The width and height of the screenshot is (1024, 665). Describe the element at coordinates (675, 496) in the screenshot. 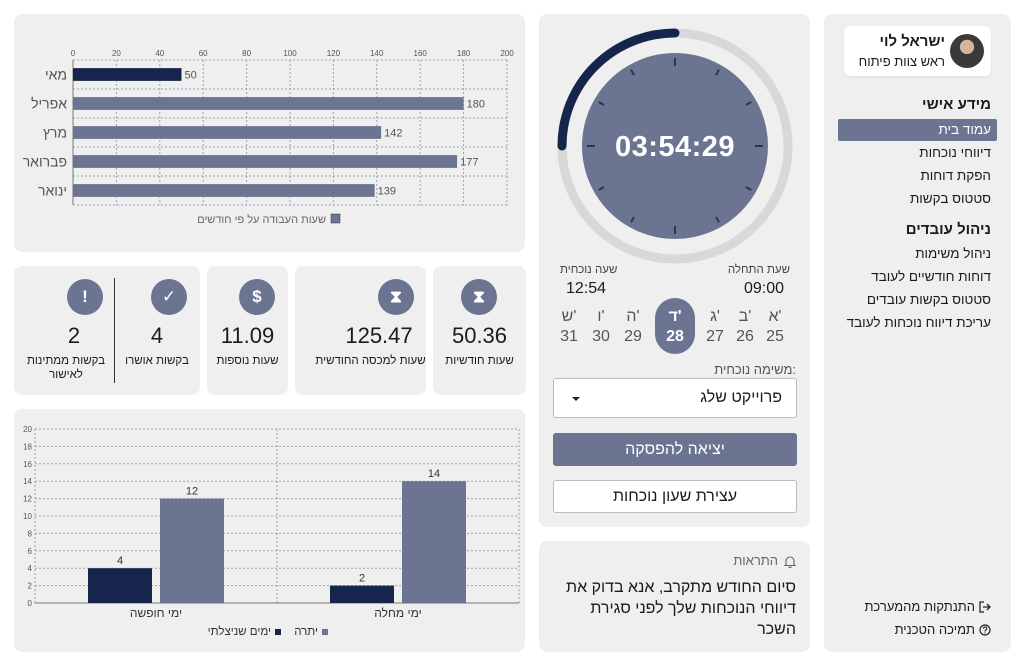

I see `stop-clock-button: עצירת שעון נוכחות` at that location.